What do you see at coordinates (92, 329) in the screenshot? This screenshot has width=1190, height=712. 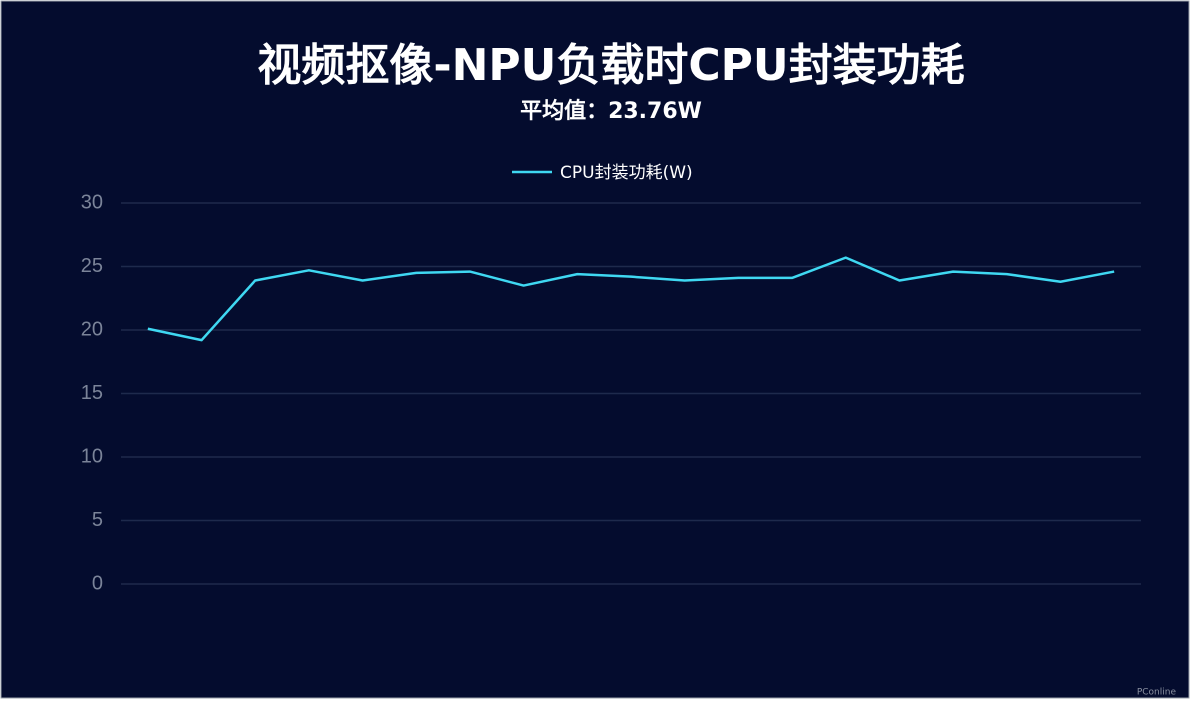 I see `y-tick-label: 20` at bounding box center [92, 329].